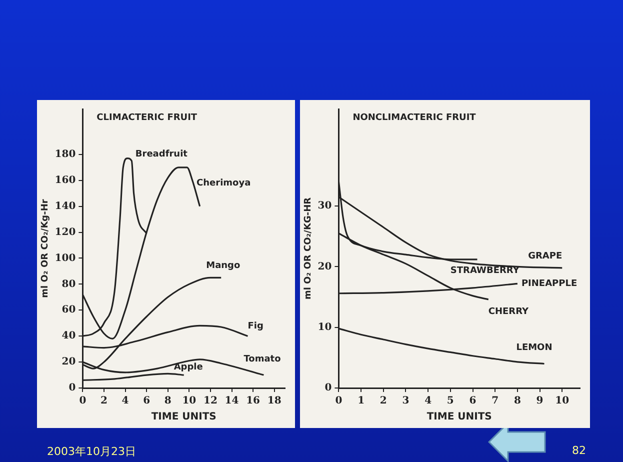  I want to click on series-label: Tomato, so click(262, 359).